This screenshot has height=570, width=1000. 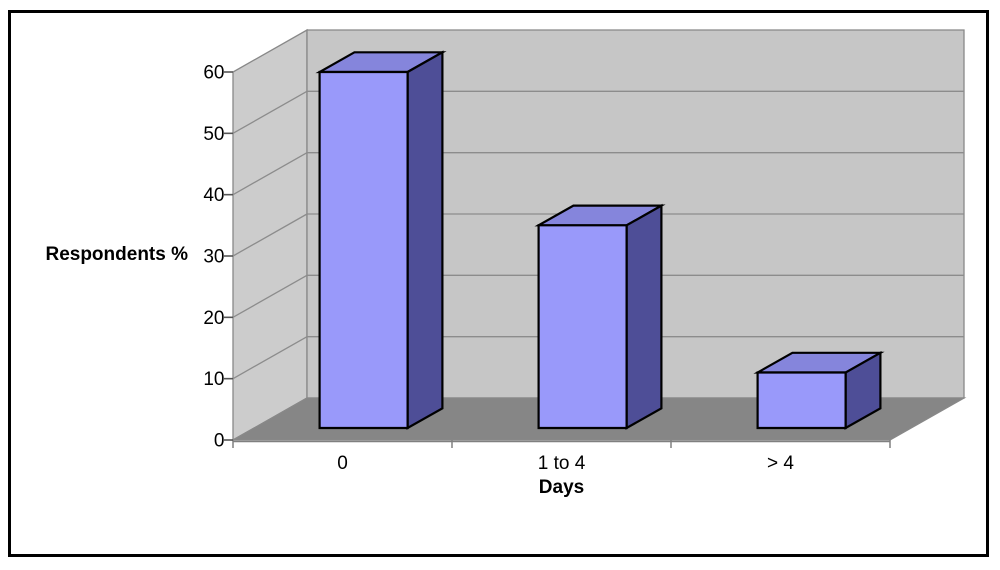 What do you see at coordinates (561, 487) in the screenshot?
I see `x-axis-title: Days` at bounding box center [561, 487].